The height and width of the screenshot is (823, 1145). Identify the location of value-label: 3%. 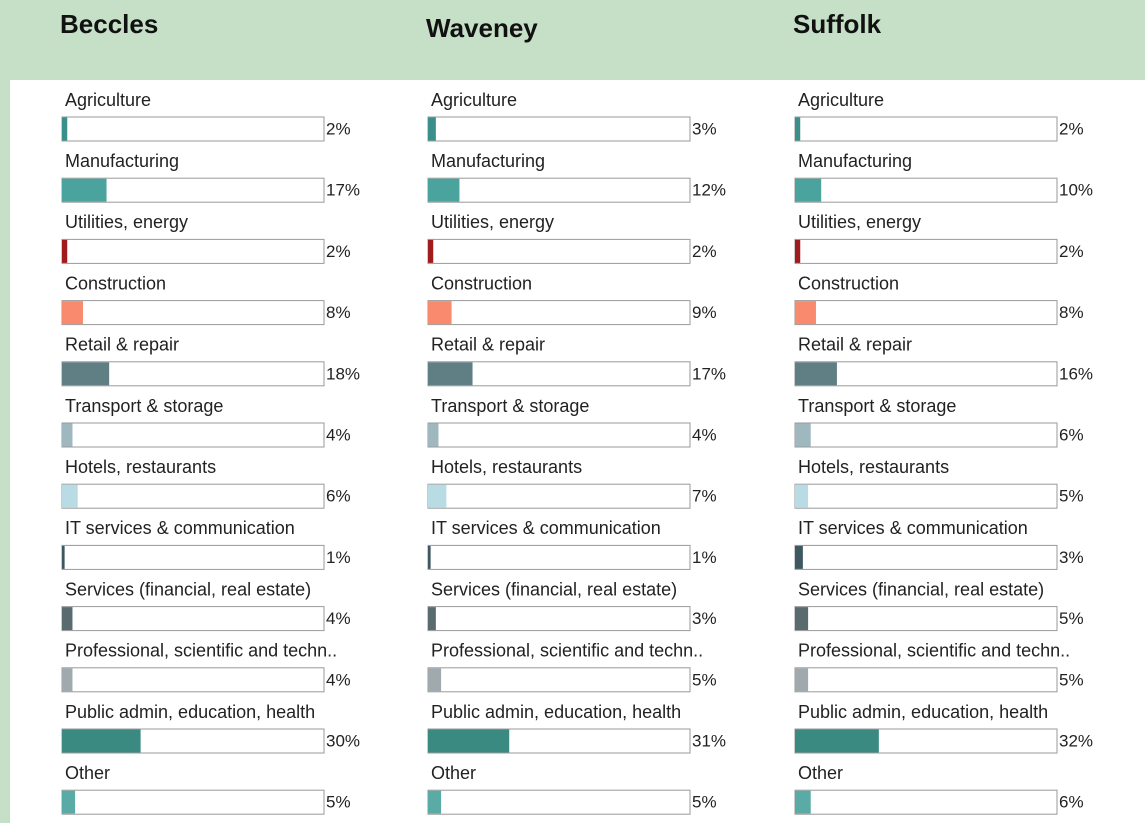
(704, 128).